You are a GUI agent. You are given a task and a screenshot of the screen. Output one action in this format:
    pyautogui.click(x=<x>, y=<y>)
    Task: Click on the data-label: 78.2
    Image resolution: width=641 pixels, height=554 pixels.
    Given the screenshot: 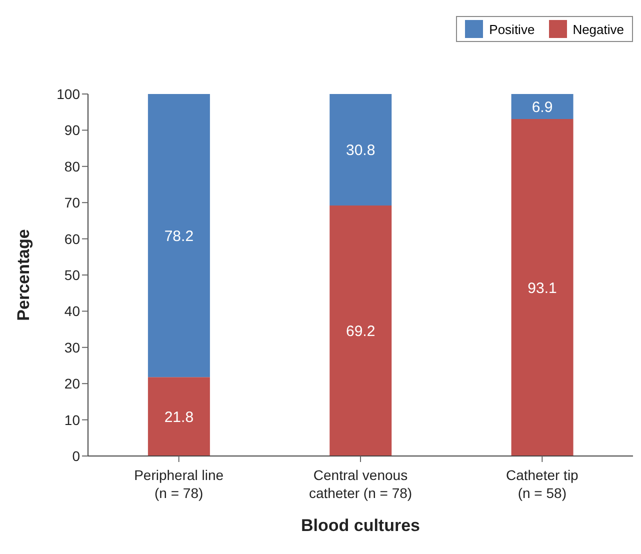 What is the action you would take?
    pyautogui.click(x=179, y=236)
    